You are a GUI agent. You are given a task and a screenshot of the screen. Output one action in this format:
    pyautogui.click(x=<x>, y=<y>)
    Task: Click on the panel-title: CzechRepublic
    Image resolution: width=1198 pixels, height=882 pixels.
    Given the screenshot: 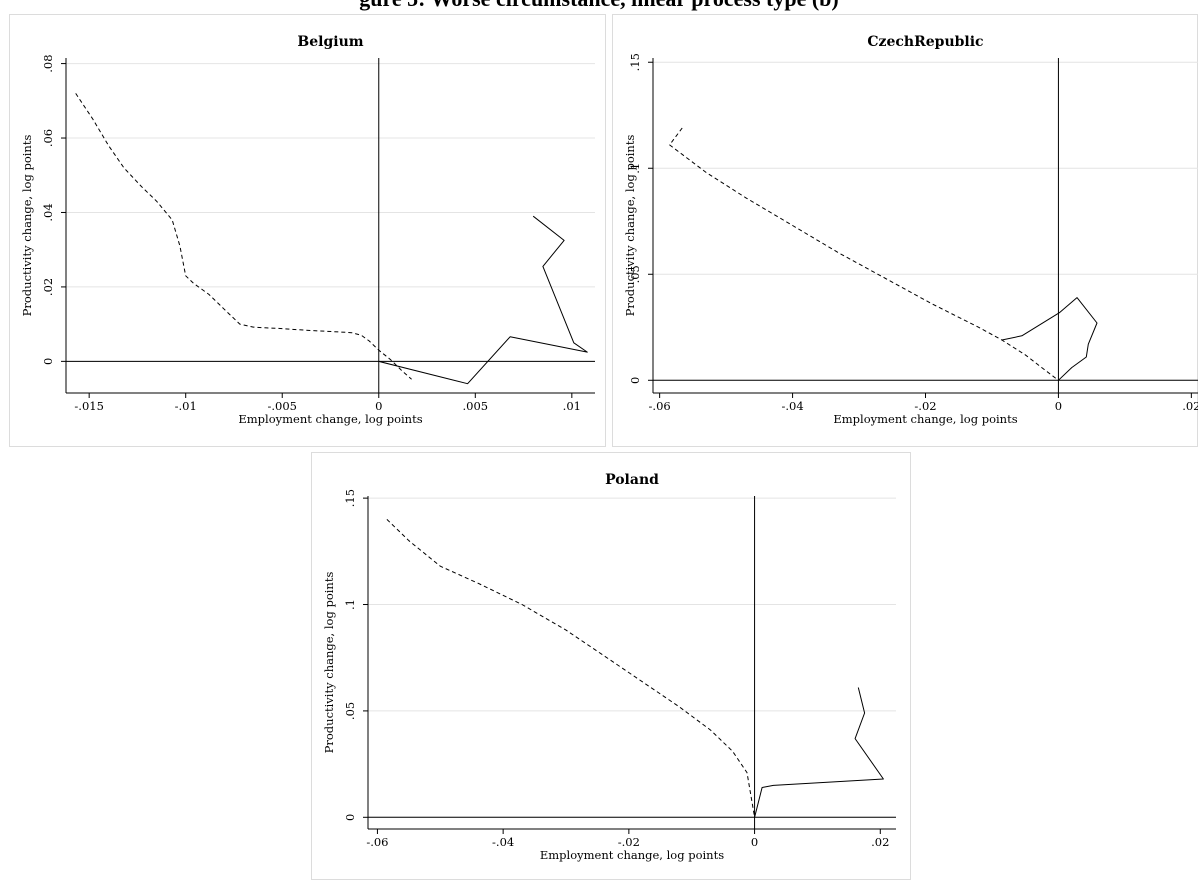 What is the action you would take?
    pyautogui.click(x=925, y=42)
    